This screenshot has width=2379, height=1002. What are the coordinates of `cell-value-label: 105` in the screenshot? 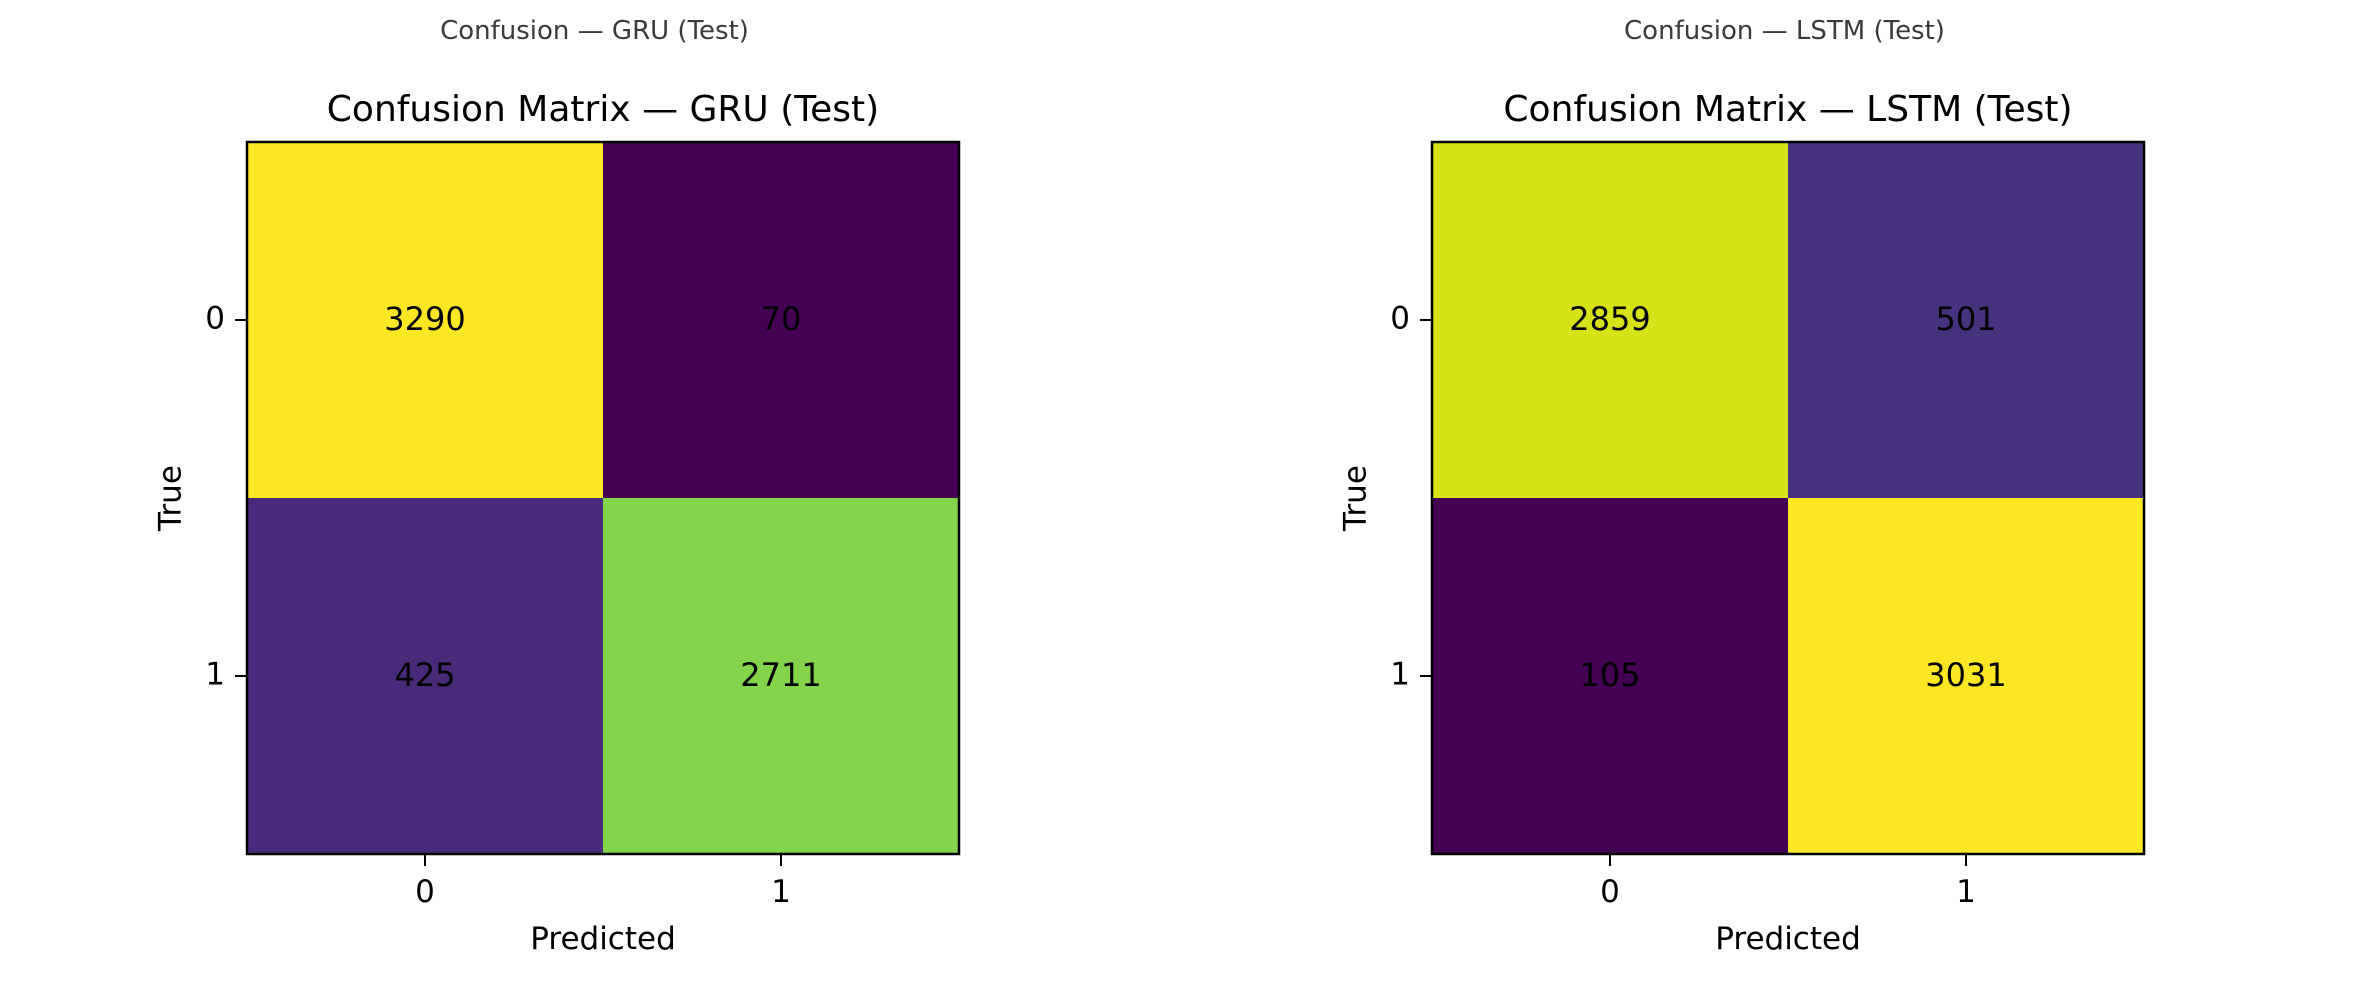 It's located at (1609, 675).